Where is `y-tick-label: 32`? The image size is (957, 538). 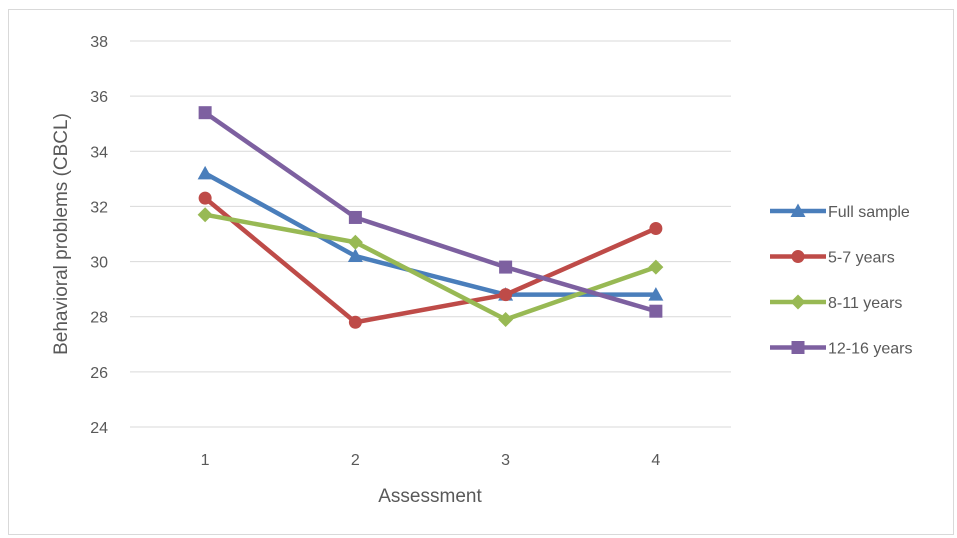 y-tick-label: 32 is located at coordinates (99, 207).